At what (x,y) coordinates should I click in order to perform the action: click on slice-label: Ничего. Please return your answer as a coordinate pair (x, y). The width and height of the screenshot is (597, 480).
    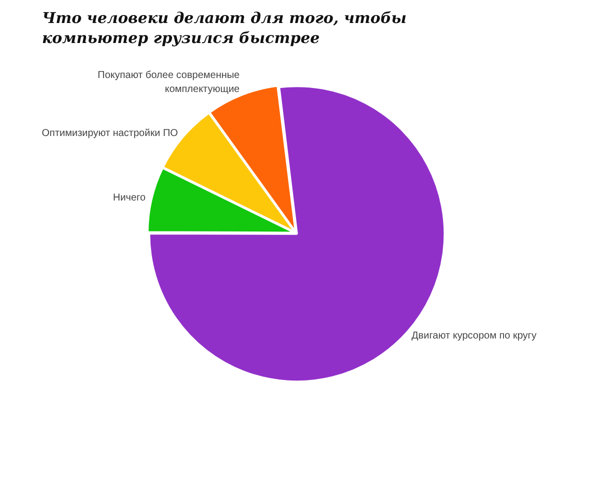
    Looking at the image, I should click on (129, 198).